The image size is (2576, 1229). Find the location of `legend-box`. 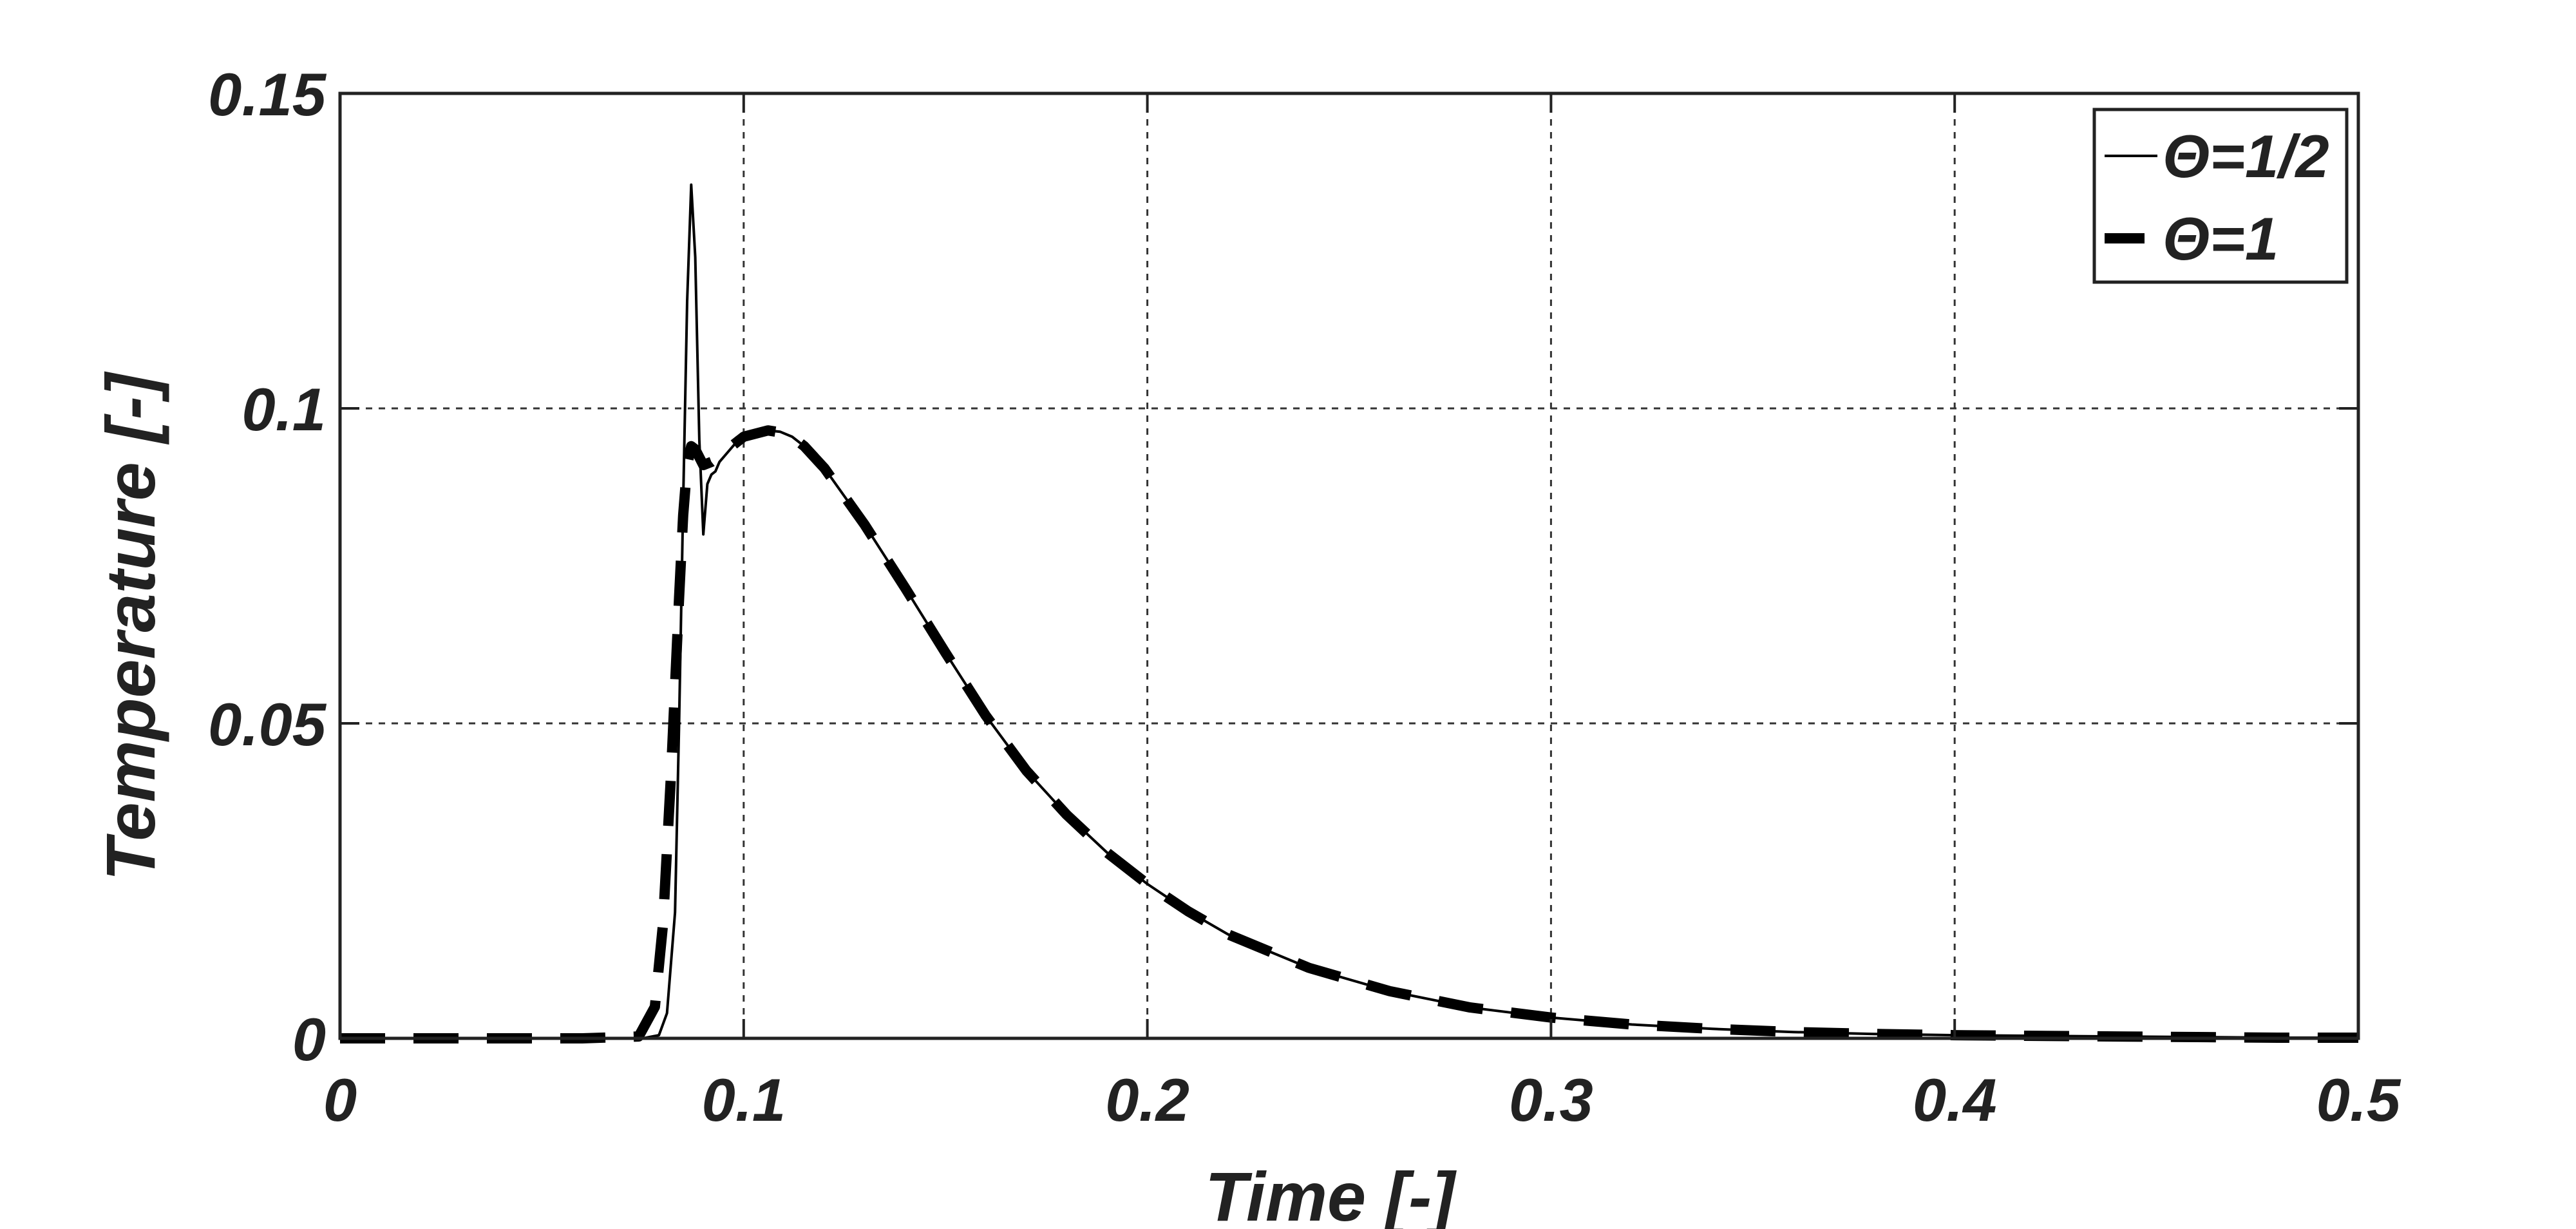

legend-box is located at coordinates (2220, 196).